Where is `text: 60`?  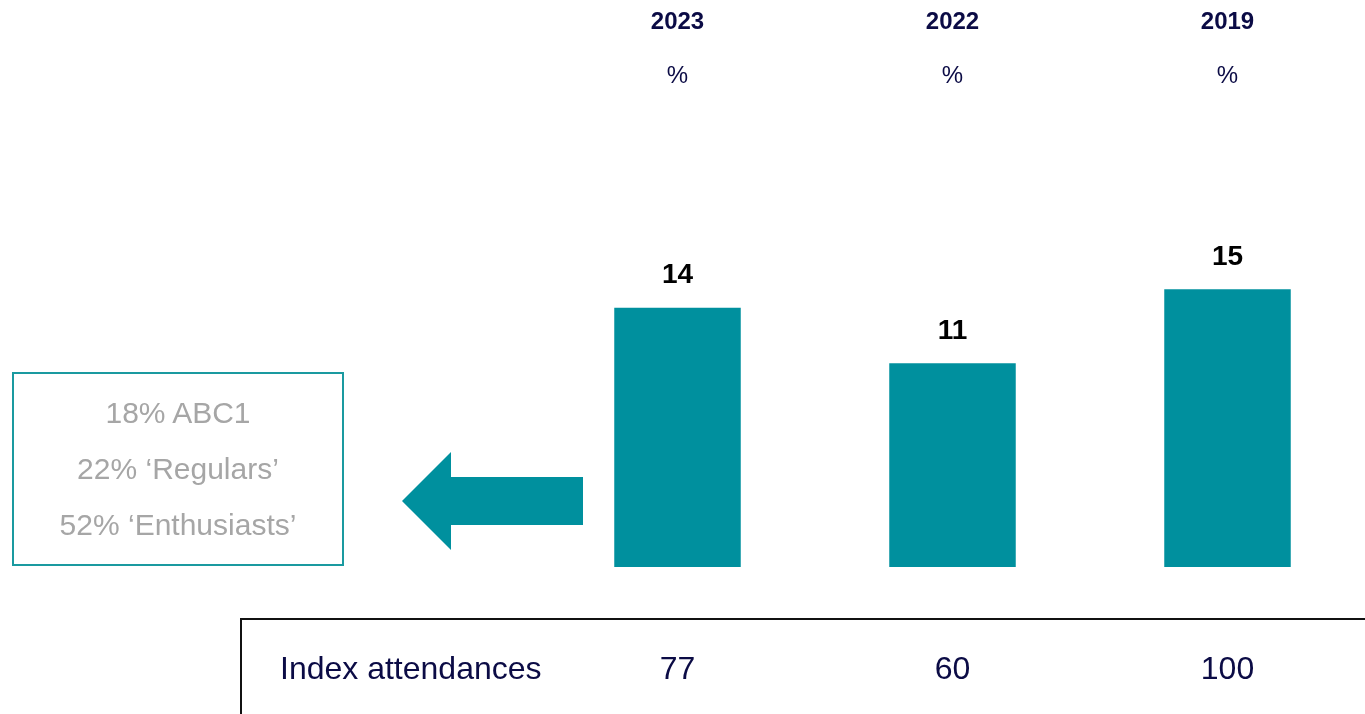
text: 60 is located at coordinates (952, 667).